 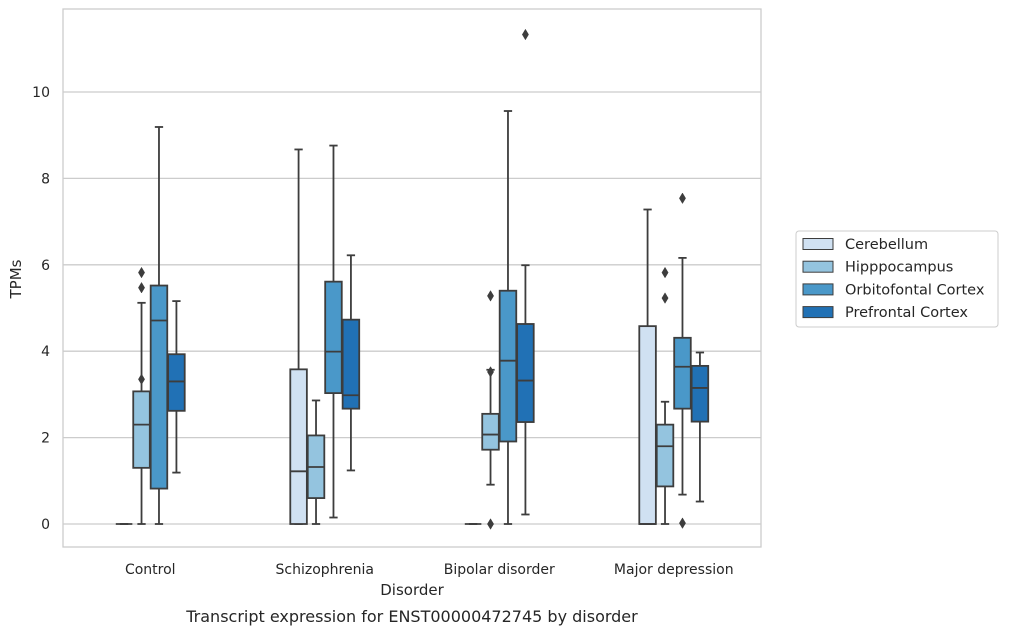 What do you see at coordinates (325, 570) in the screenshot?
I see `x-tick-label: Schizophrenia` at bounding box center [325, 570].